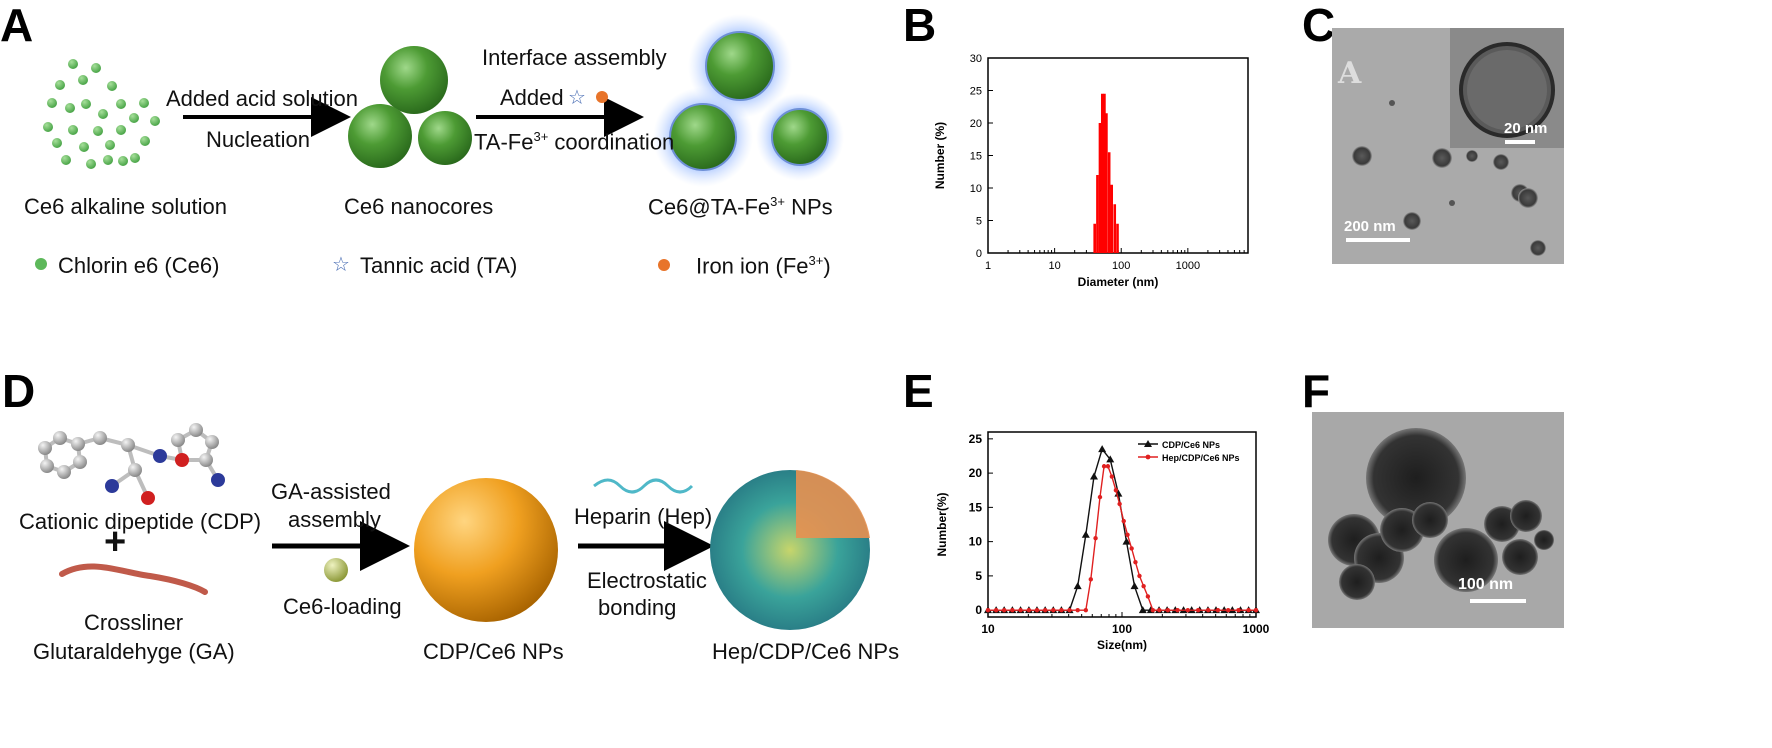  I want to click on ce6-loading-label: Ce6-loading, so click(342, 606).